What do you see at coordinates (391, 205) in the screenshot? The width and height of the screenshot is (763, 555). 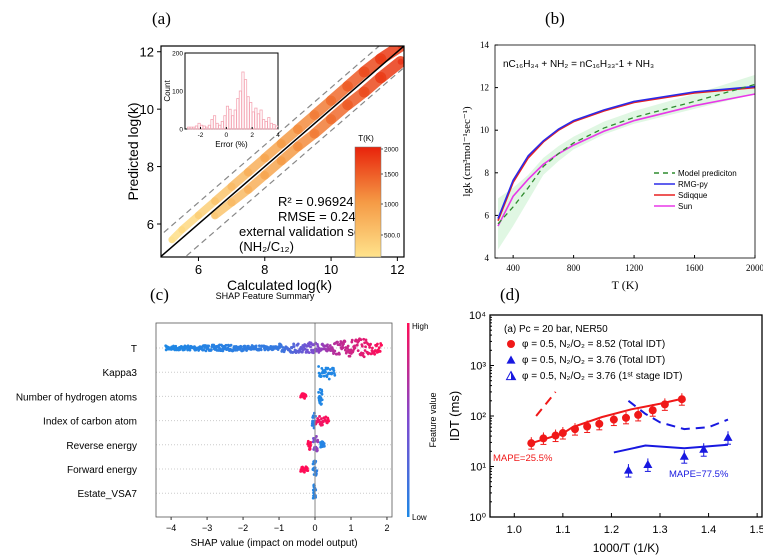 I see `colorbar-tick-label: 1000` at bounding box center [391, 205].